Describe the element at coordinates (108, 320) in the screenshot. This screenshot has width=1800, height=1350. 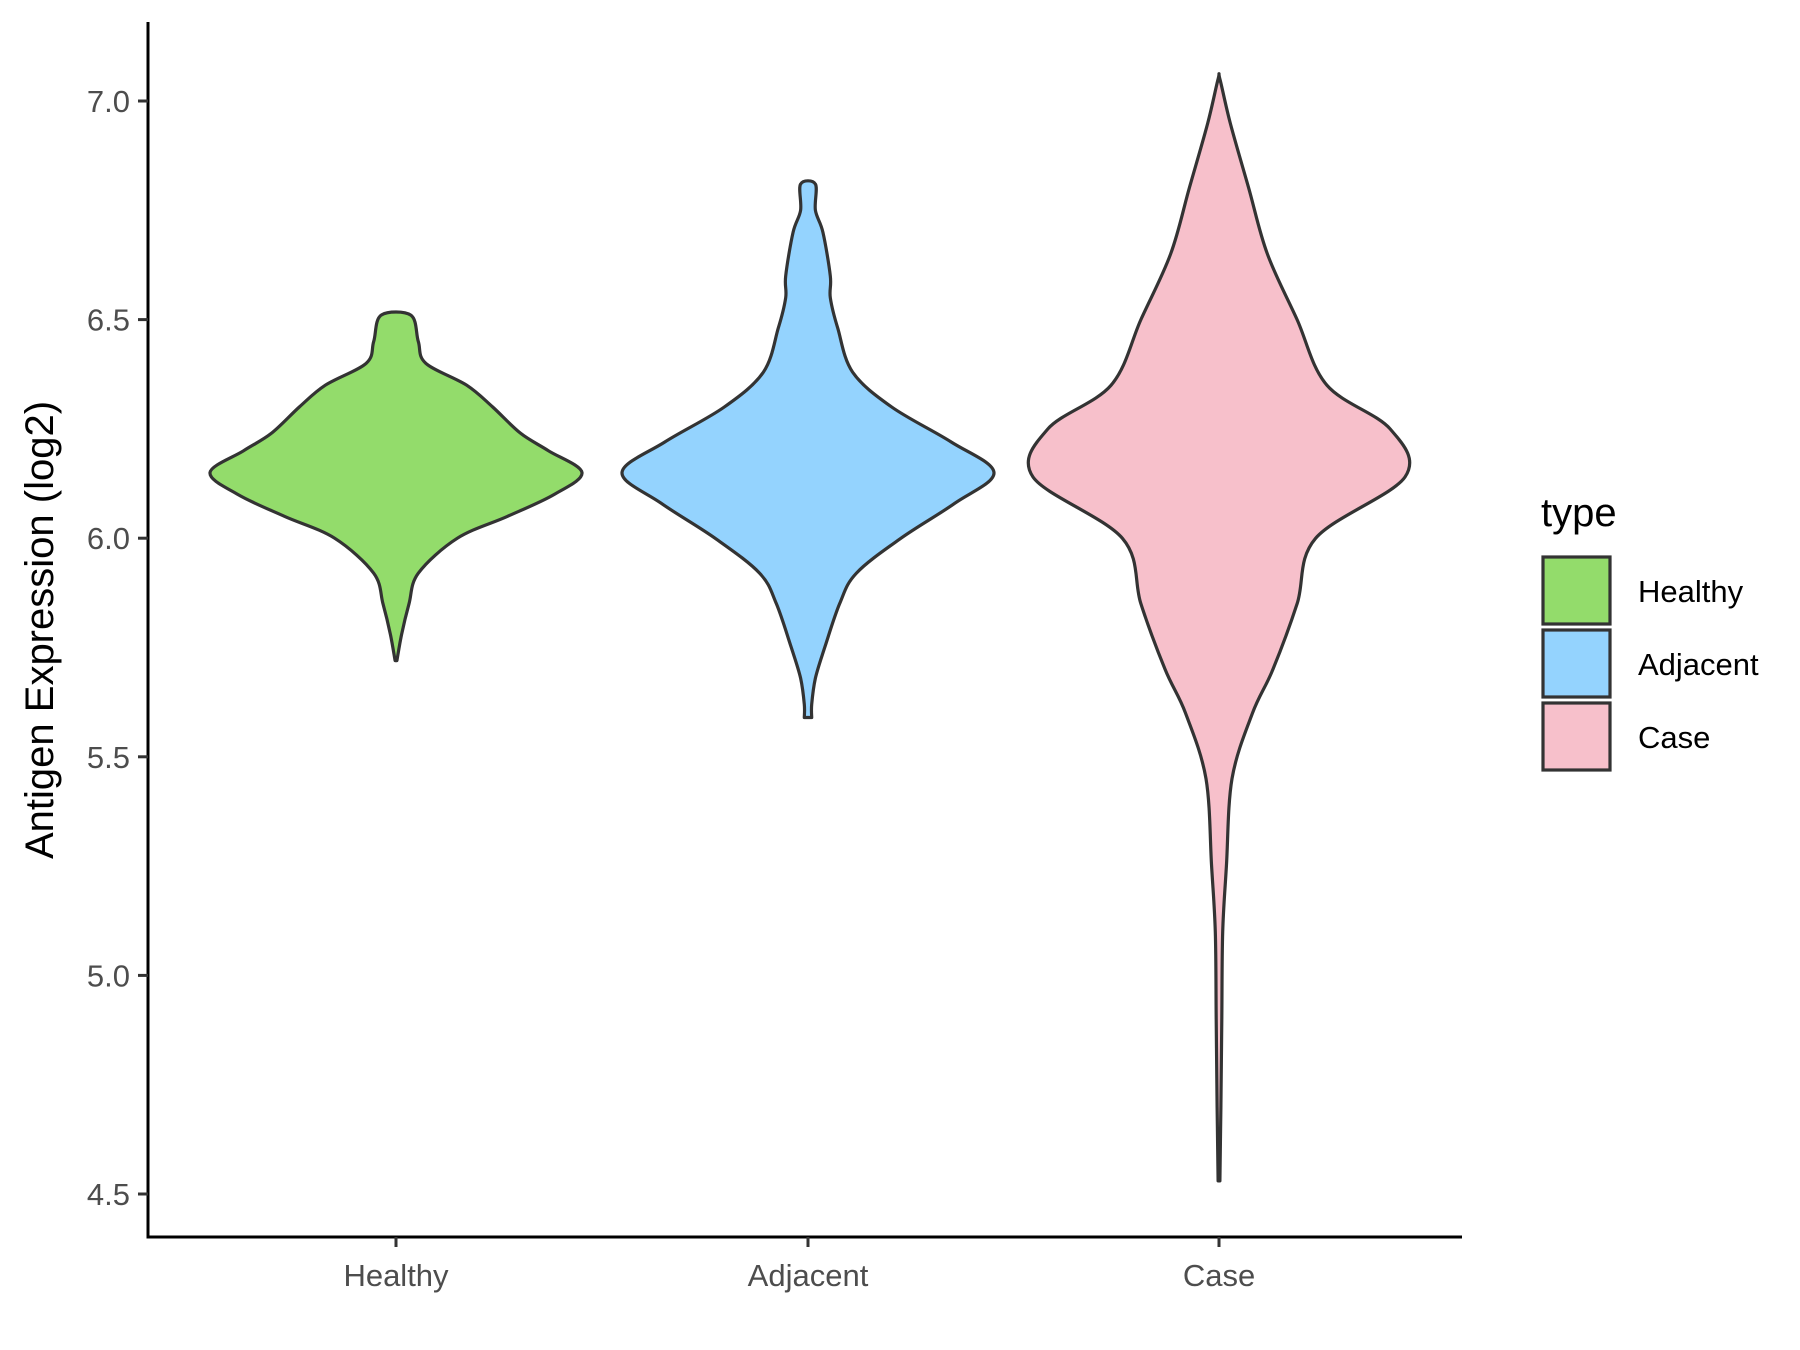
I see `y-tick-label: 6.5` at that location.